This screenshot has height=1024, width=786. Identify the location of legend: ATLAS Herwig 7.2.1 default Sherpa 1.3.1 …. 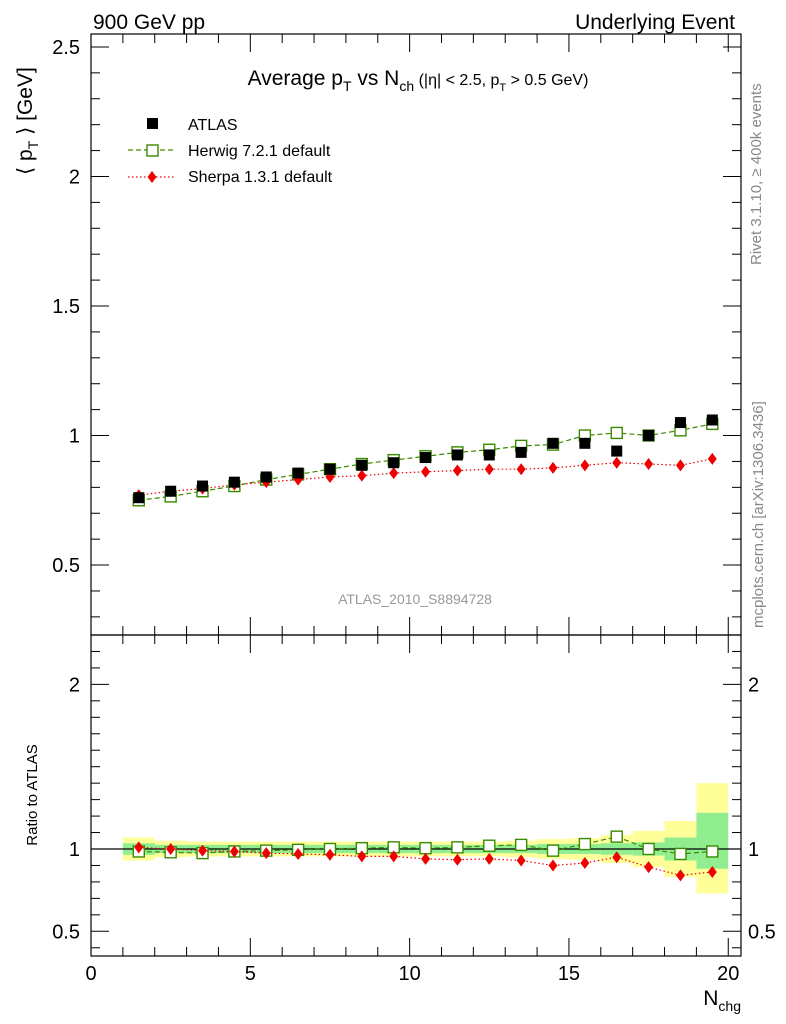
(230, 151).